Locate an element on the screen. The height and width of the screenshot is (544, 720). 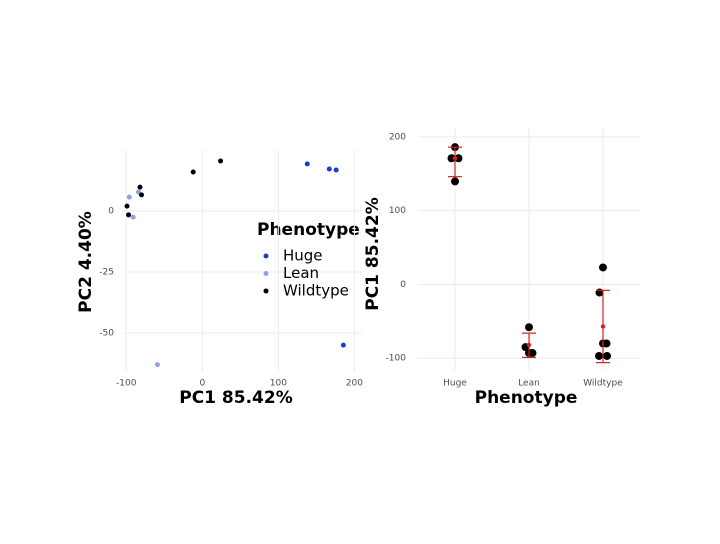
x-axis-label: Phenotype is located at coordinates (526, 398).